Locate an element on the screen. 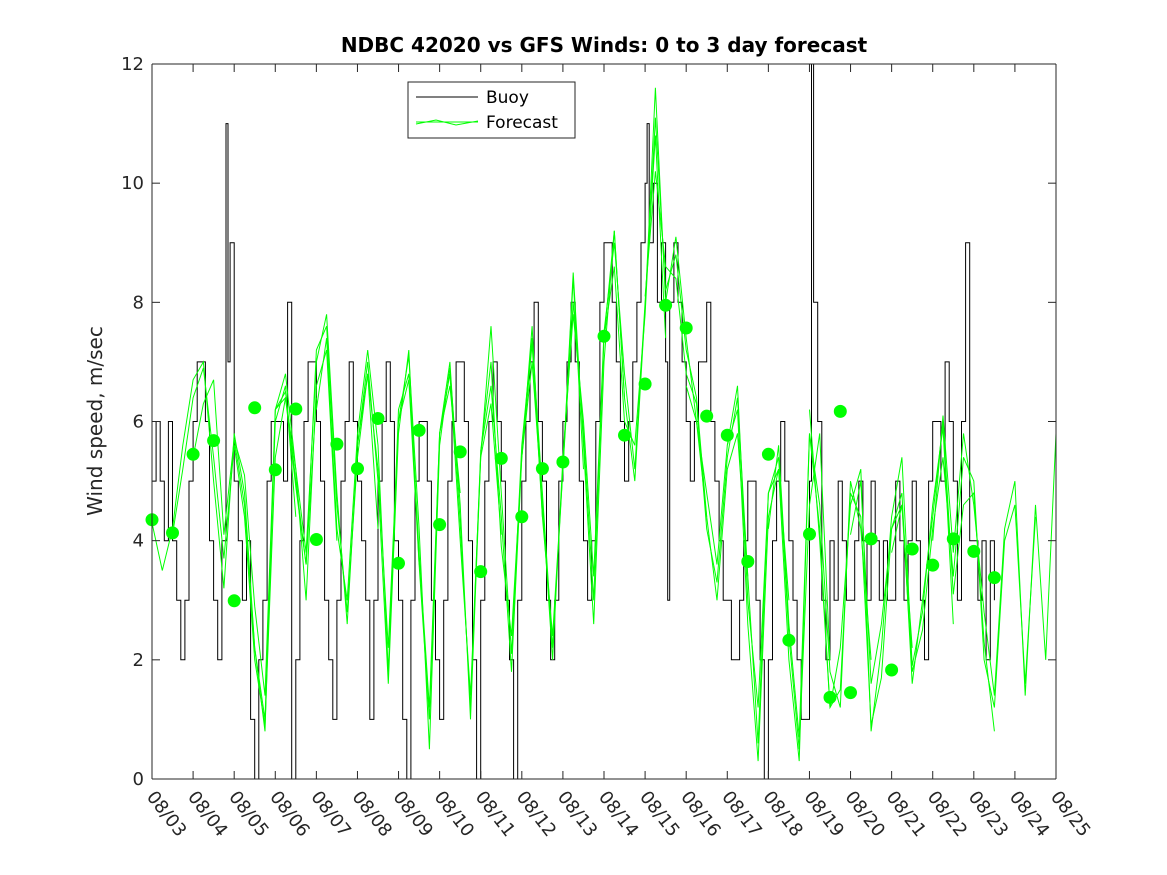 This screenshot has height=875, width=1167. legend-box is located at coordinates (491, 110).